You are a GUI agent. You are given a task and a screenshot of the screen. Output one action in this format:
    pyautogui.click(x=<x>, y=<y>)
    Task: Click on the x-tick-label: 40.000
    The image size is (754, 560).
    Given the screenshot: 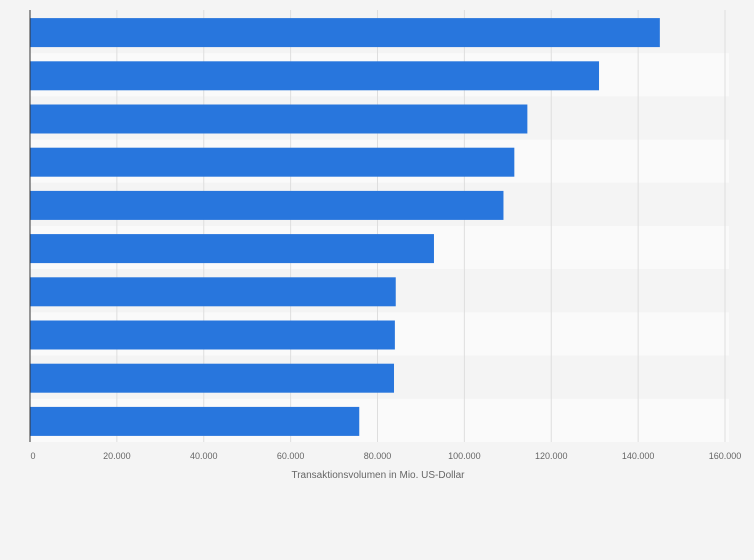 What is the action you would take?
    pyautogui.click(x=204, y=456)
    